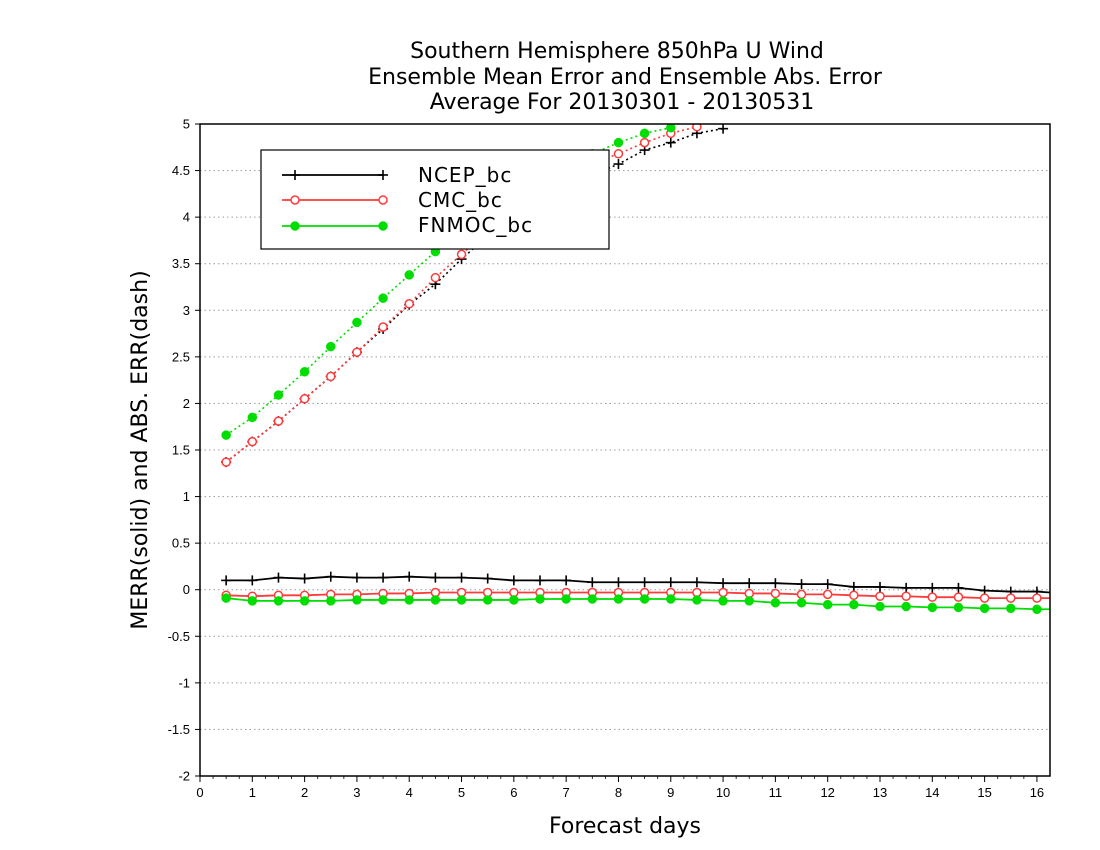 This screenshot has width=1100, height=850. What do you see at coordinates (181, 170) in the screenshot?
I see `y-tick-label: 4.5` at bounding box center [181, 170].